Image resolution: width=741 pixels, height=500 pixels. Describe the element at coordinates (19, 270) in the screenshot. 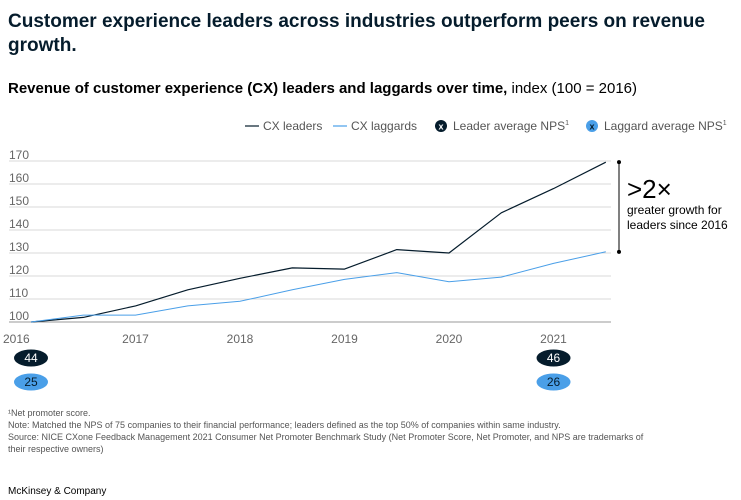

I see `y-tick-label: 120` at that location.